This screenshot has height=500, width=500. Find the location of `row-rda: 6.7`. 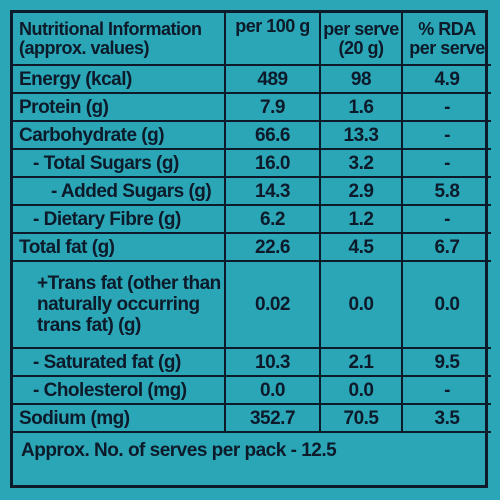

row-rda: 6.7 is located at coordinates (446, 247).